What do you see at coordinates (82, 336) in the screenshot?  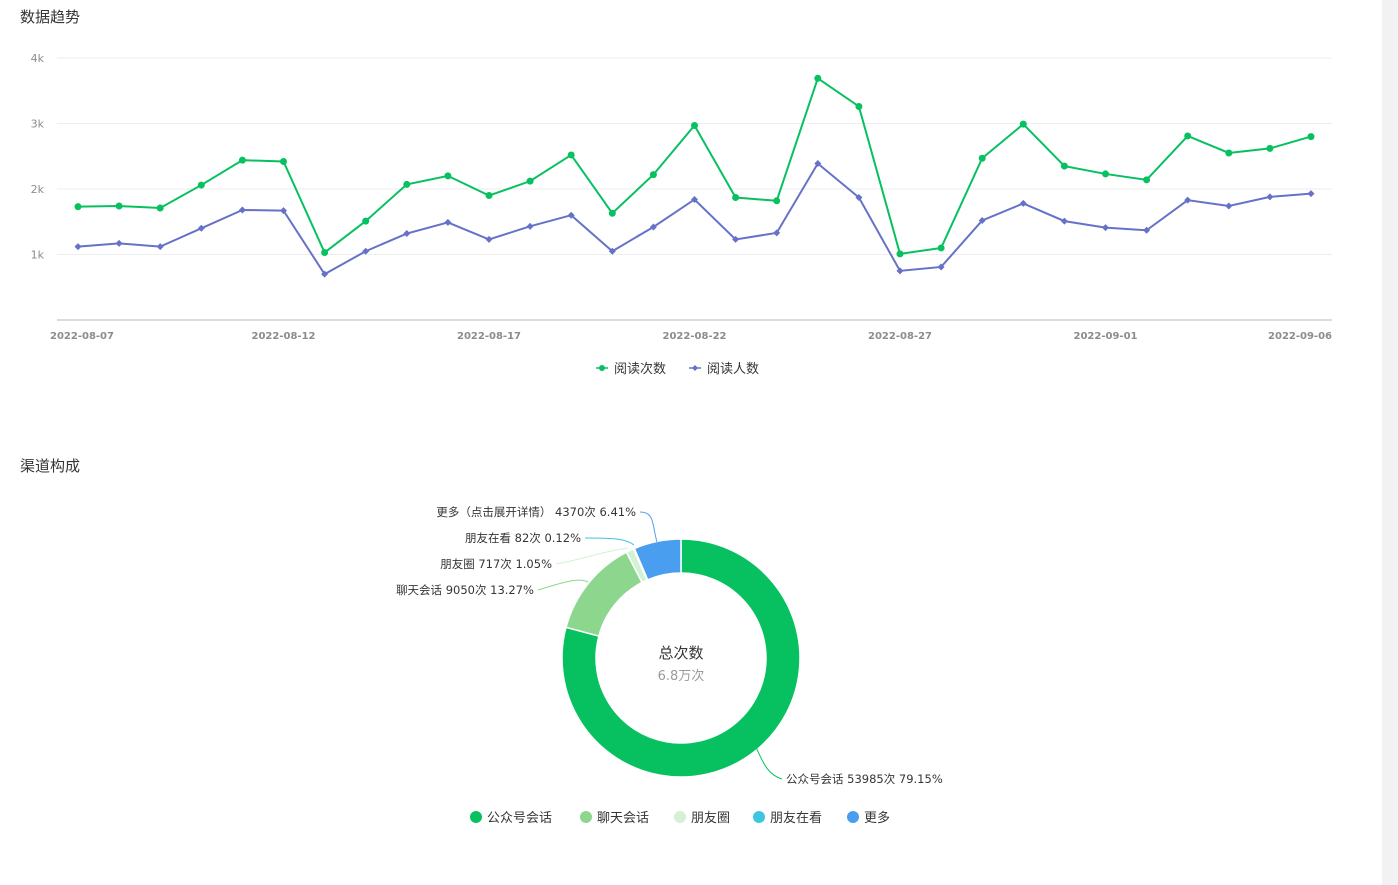 I see `x-tick-label: 2022-08-07` at bounding box center [82, 336].